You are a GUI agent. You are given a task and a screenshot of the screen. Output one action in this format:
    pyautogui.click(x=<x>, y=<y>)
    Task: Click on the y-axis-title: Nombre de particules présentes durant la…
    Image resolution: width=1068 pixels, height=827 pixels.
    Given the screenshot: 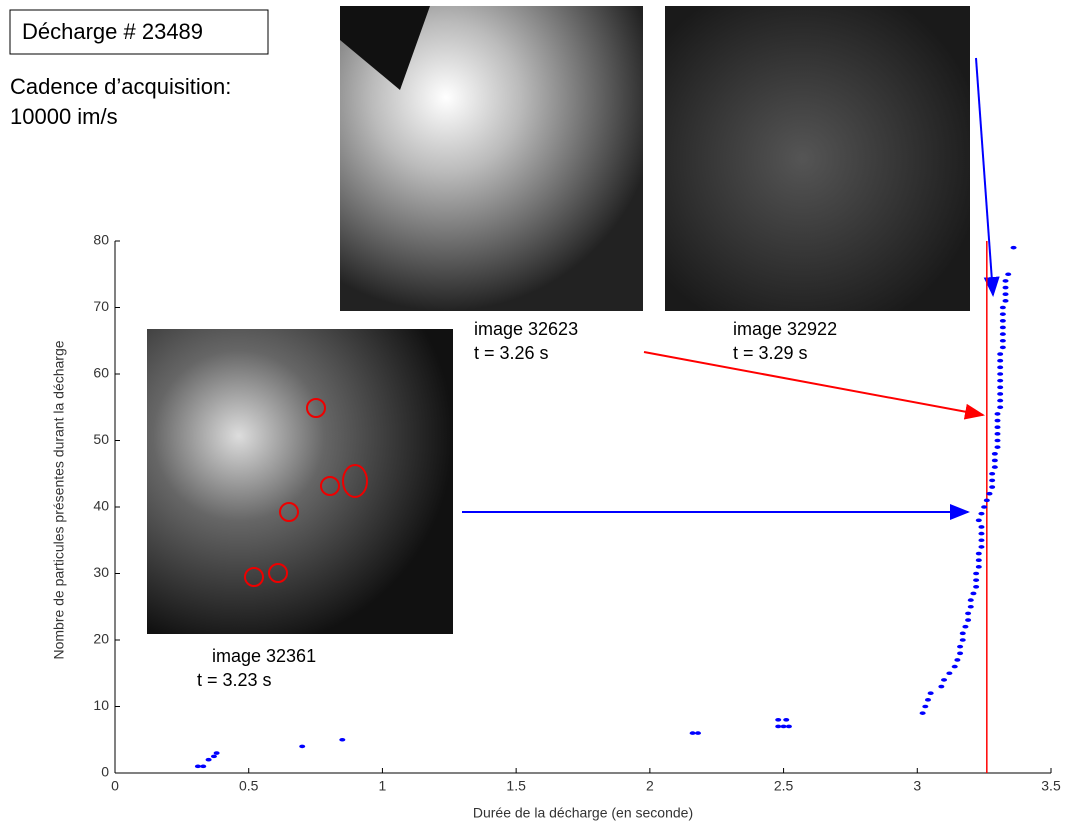 What is the action you would take?
    pyautogui.click(x=59, y=499)
    